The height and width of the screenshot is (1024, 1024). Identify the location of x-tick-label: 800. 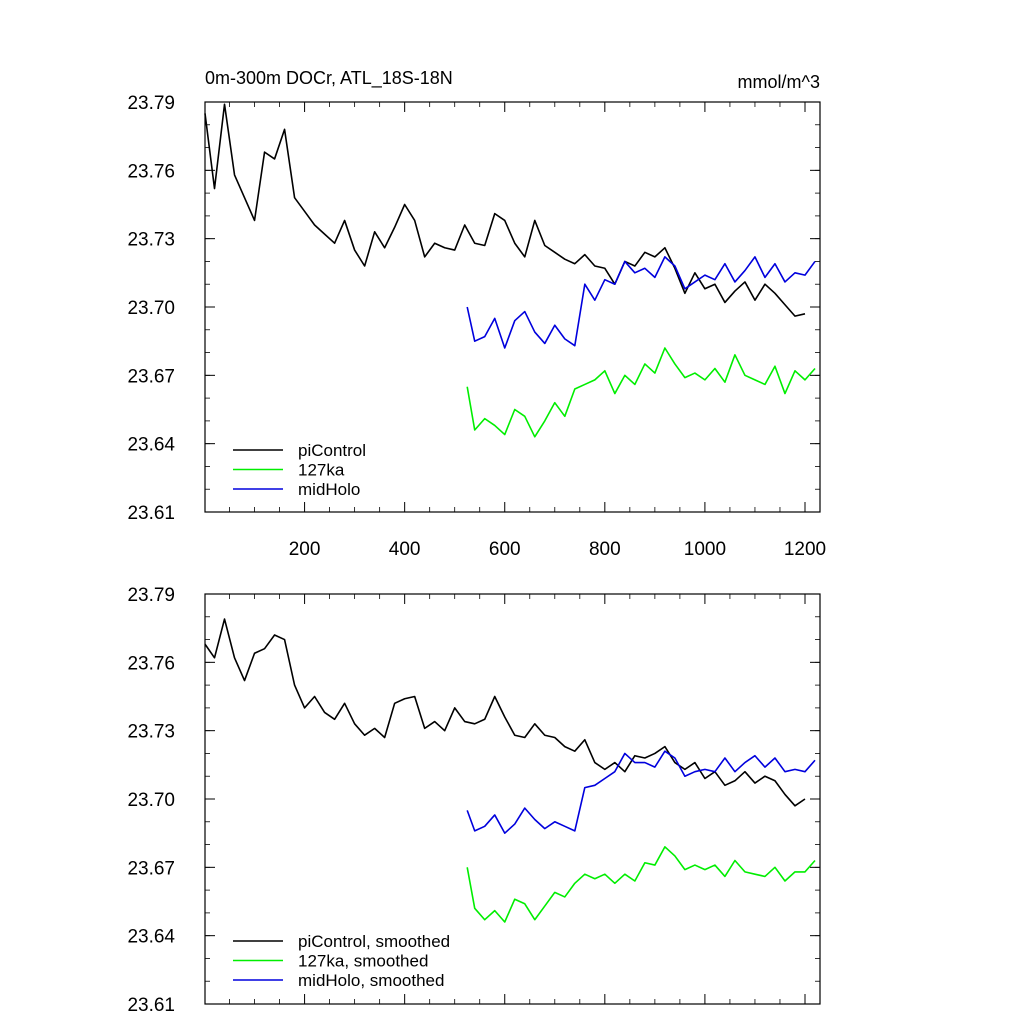
(605, 549).